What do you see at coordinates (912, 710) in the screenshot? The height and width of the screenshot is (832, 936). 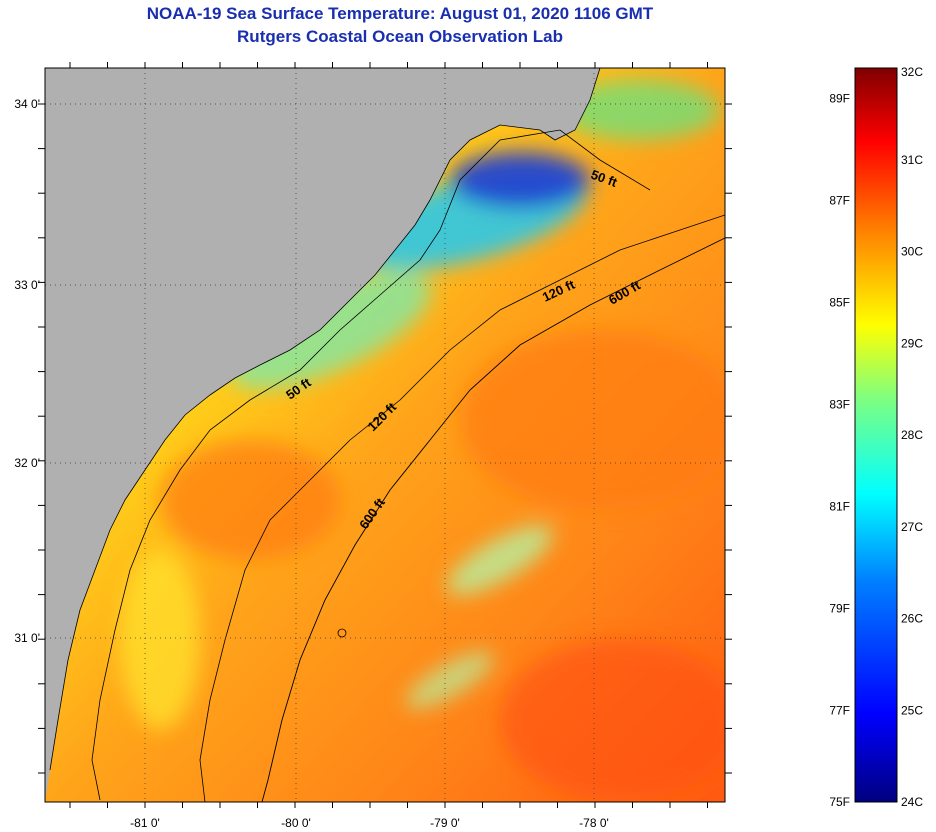 I see `colorbar-celsius-label: 25C` at bounding box center [912, 710].